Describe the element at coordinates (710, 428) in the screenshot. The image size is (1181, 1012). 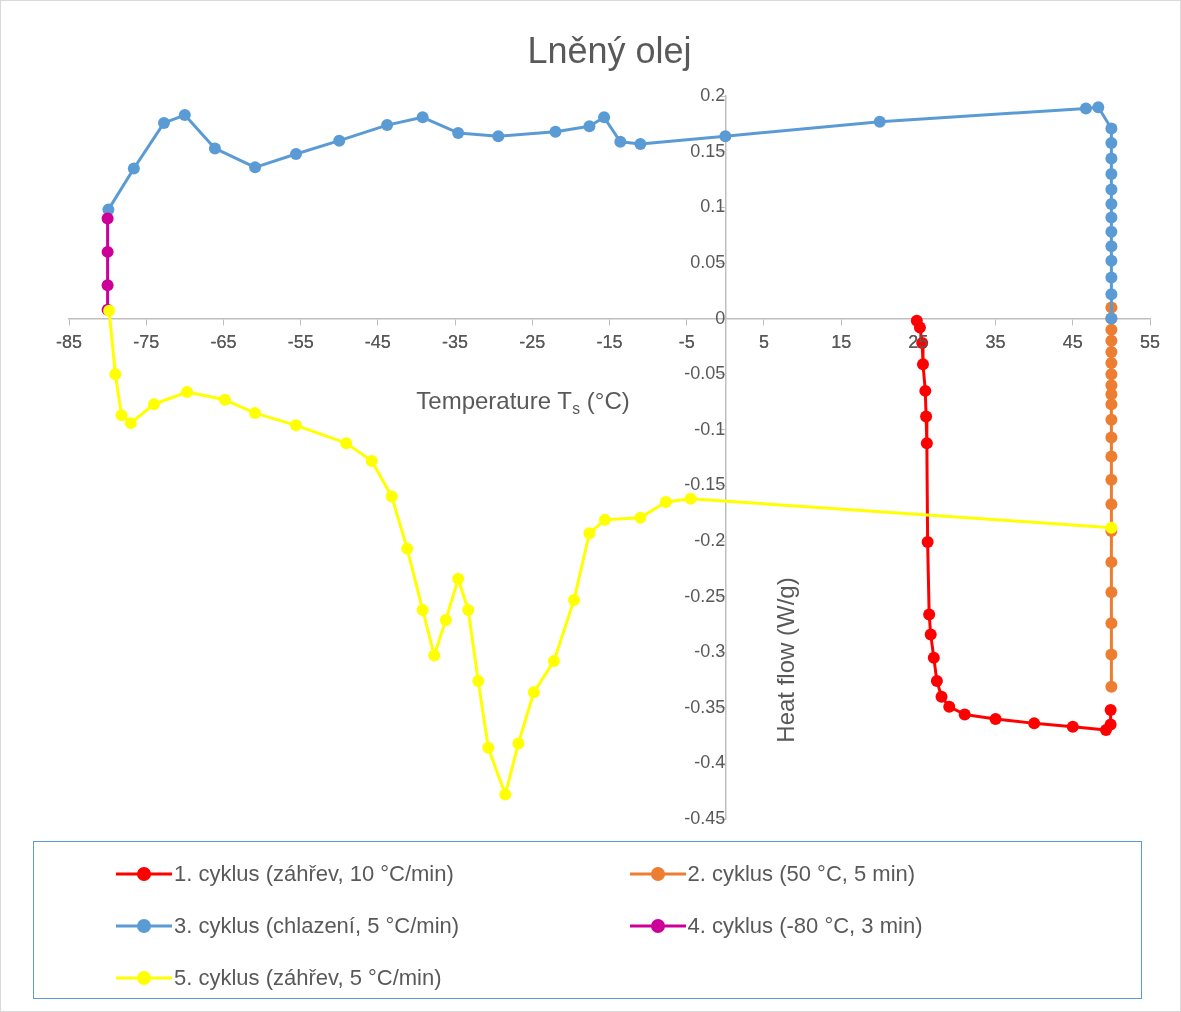
I see `y-tick-label: -0.1` at that location.